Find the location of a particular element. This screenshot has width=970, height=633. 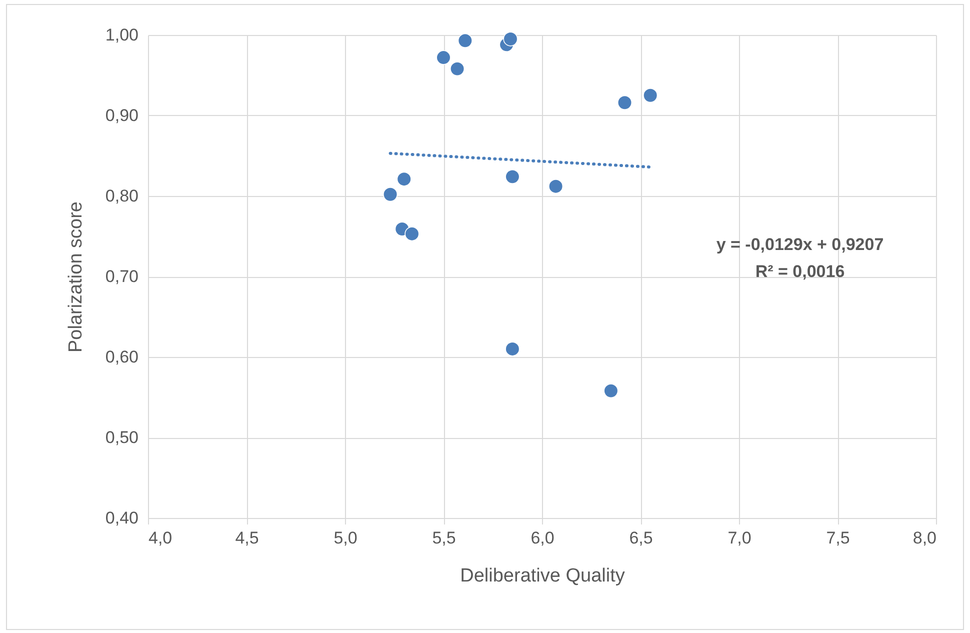

x-axis-title: Deliberative Quality is located at coordinates (543, 576).